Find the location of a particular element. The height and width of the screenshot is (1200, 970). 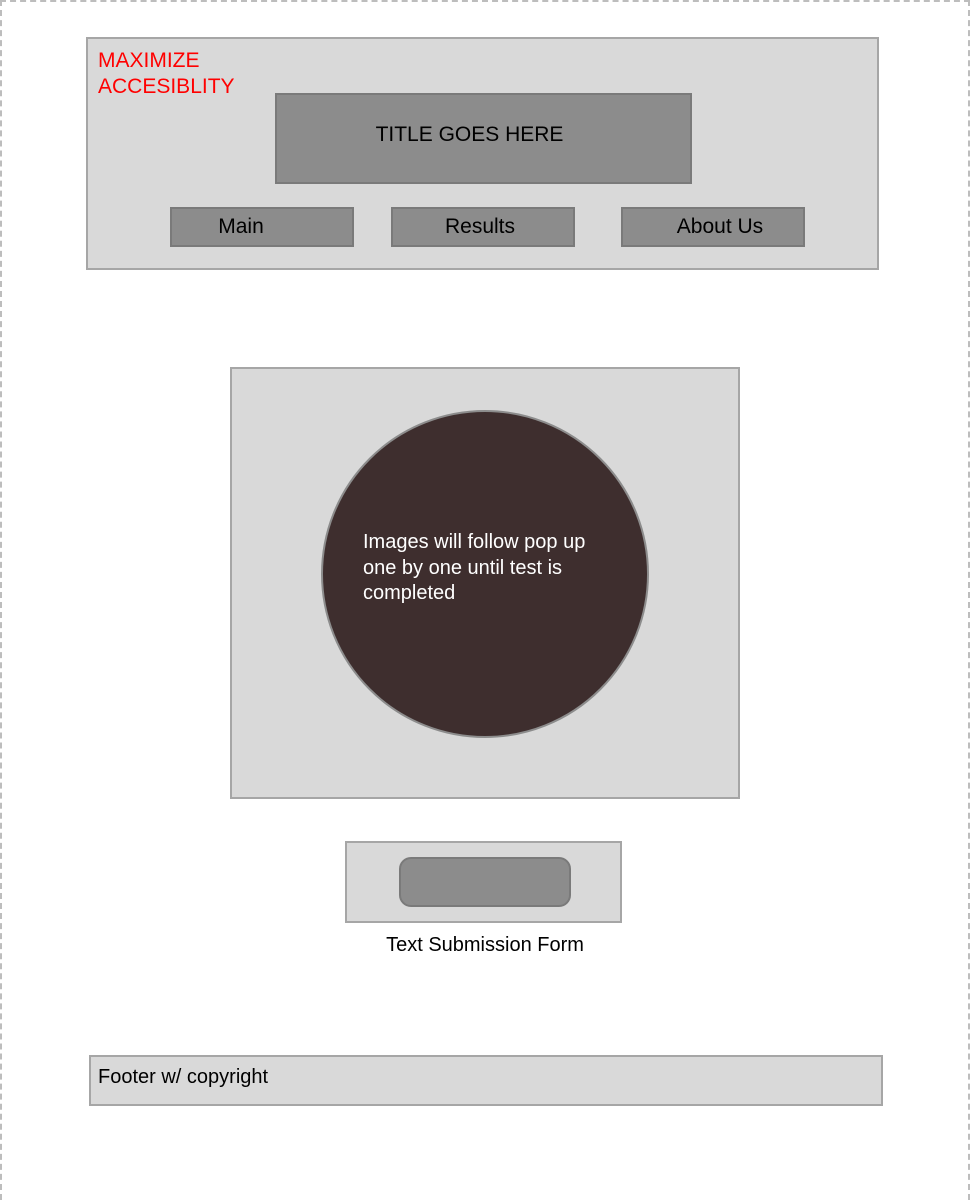

image-placeholder-circle is located at coordinates (485, 574).